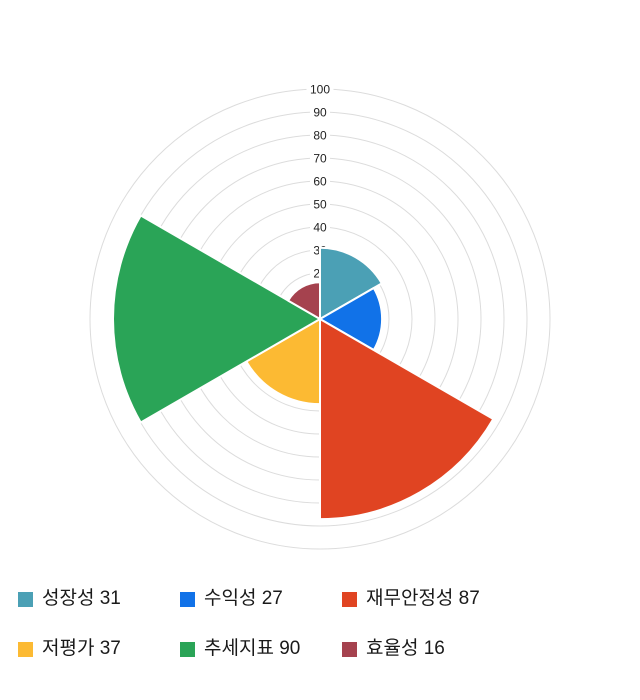 This screenshot has width=640, height=700. I want to click on chart-sector-profitability, so click(351, 319).